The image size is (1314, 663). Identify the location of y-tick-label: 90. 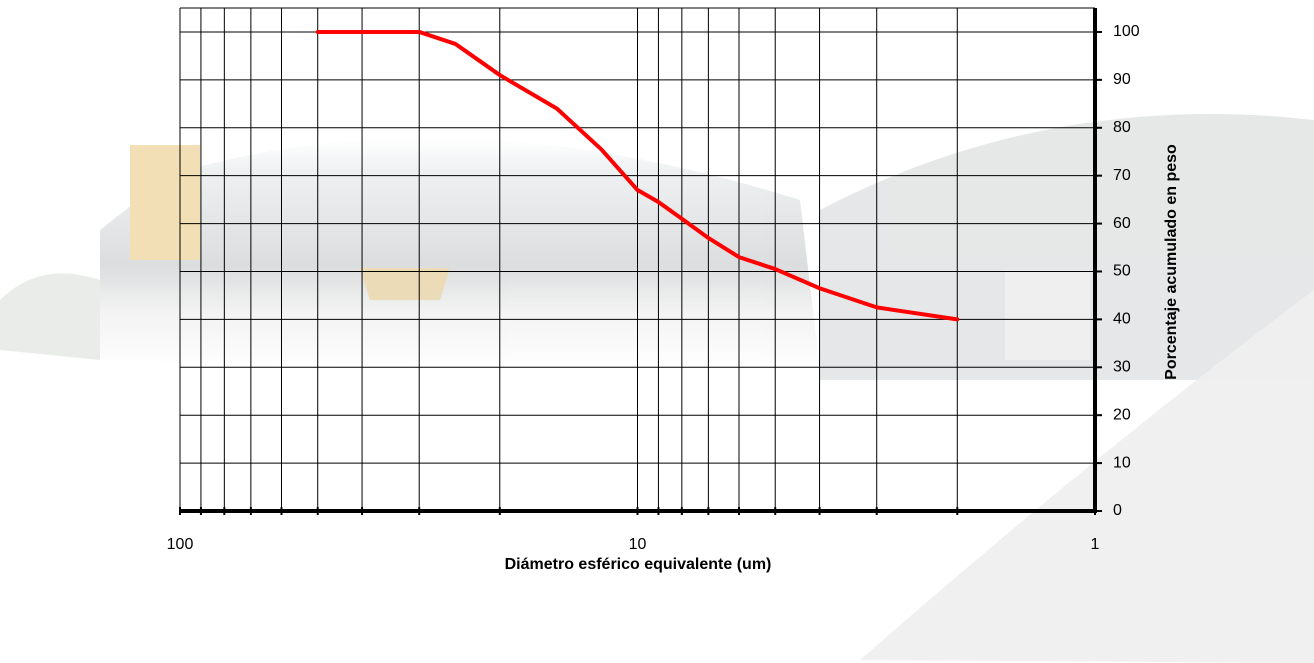
(1122, 79).